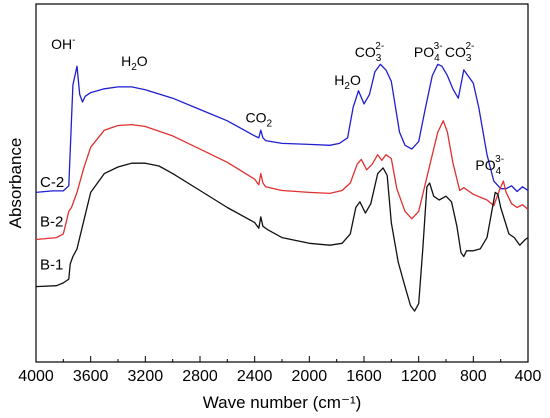  Describe the element at coordinates (255, 376) in the screenshot. I see `x-tick-label: 2400` at that location.